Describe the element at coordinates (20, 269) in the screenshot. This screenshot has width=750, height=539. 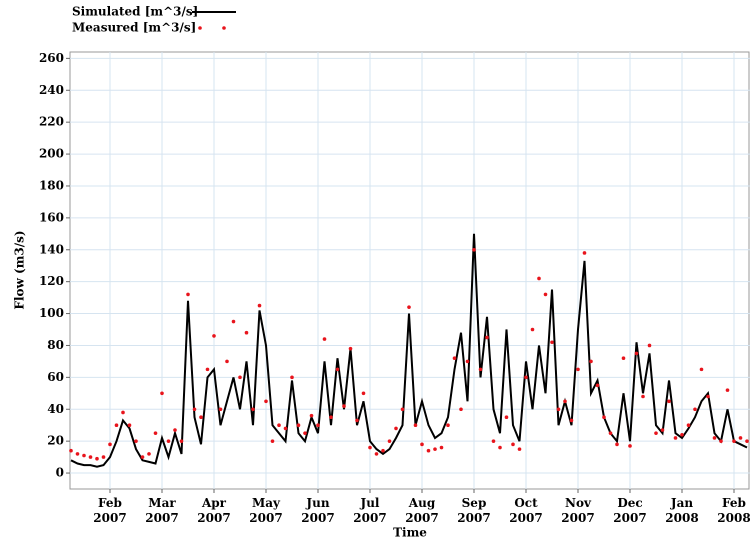
I see `y-axis-title: Flow (m3/s)` at that location.